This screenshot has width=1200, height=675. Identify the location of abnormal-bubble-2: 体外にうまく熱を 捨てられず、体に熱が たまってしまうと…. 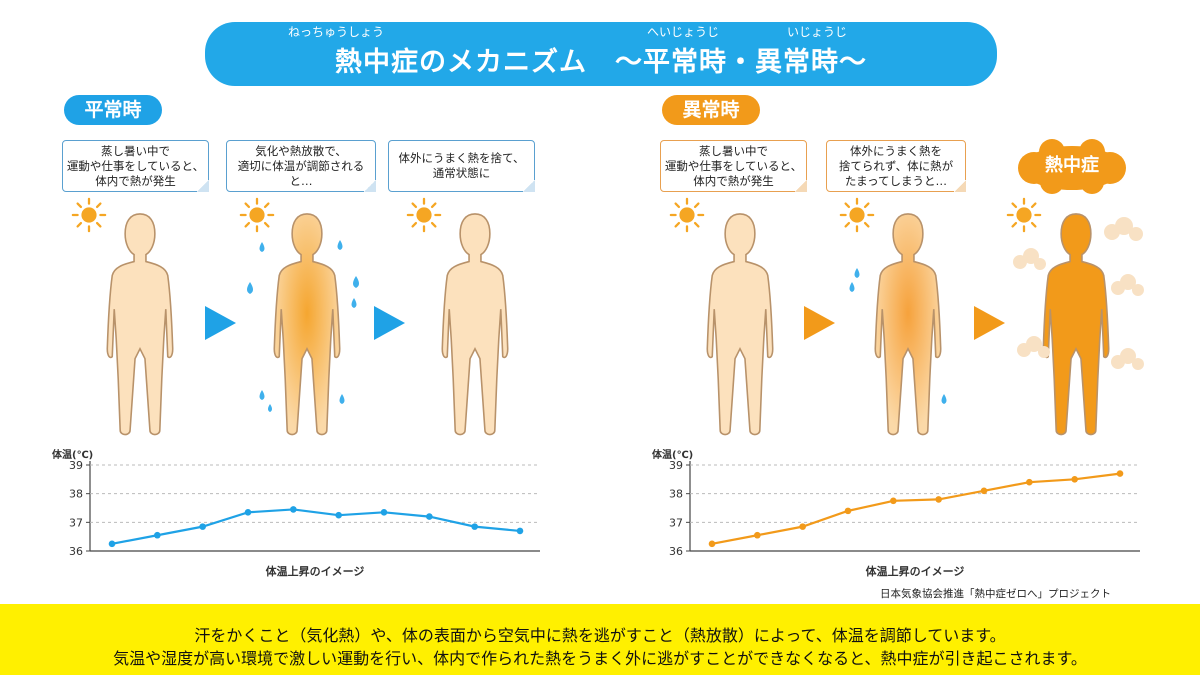
(896, 166).